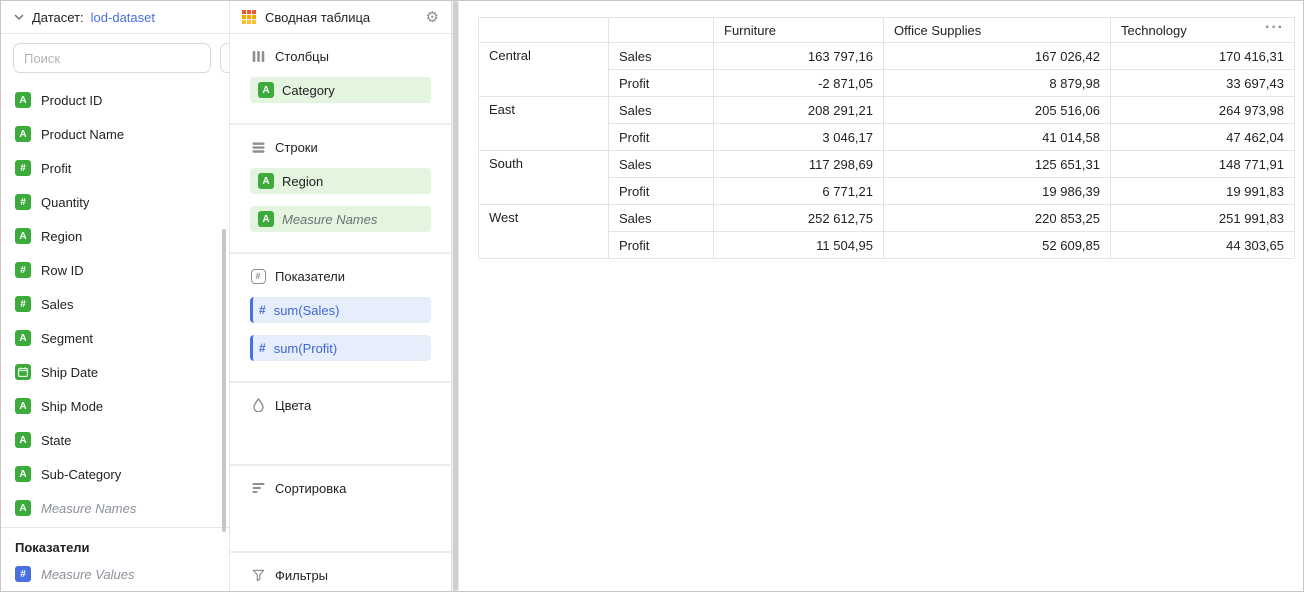 This screenshot has height=592, width=1304. Describe the element at coordinates (340, 572) in the screenshot. I see `section-filters: Фильтры` at that location.